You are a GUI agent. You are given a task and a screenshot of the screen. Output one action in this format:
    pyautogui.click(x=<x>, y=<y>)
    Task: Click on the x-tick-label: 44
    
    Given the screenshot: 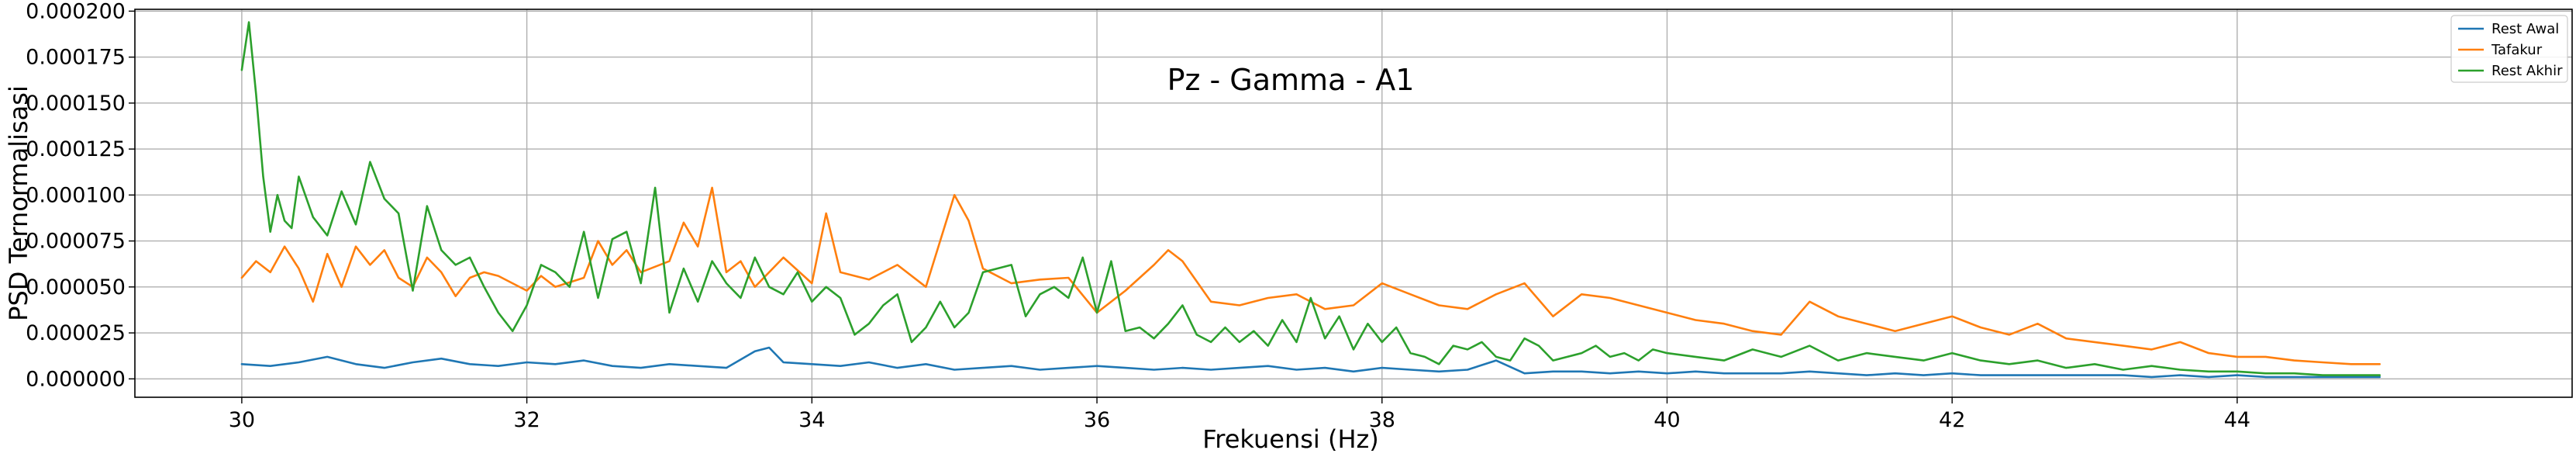 What is the action you would take?
    pyautogui.click(x=2237, y=420)
    